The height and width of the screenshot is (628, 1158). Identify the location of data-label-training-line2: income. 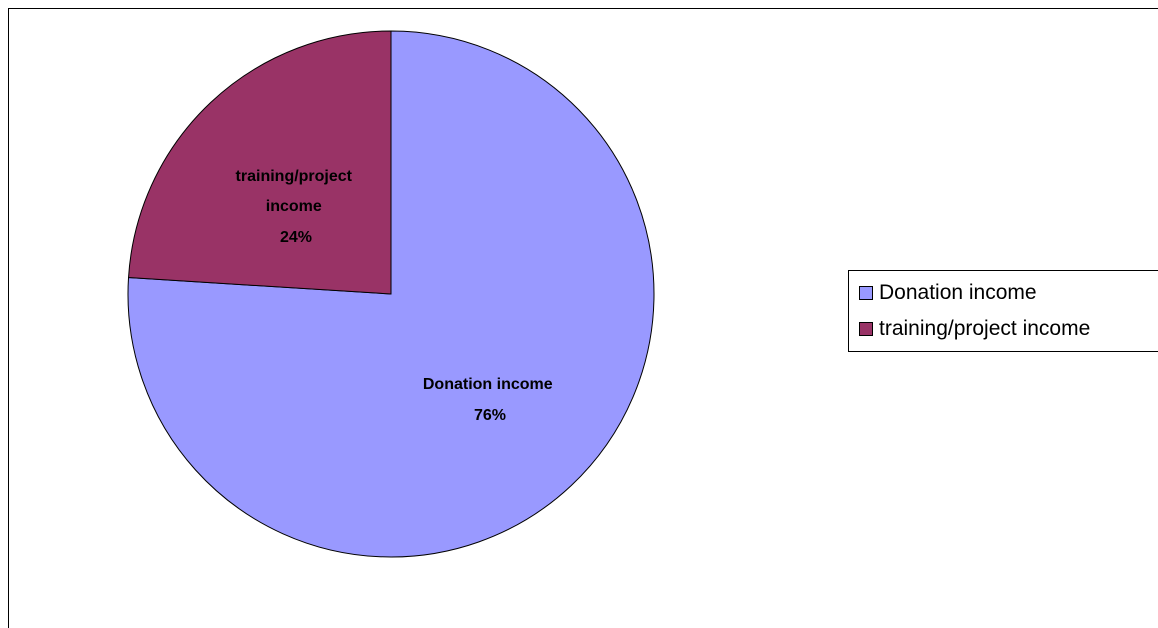
(294, 206).